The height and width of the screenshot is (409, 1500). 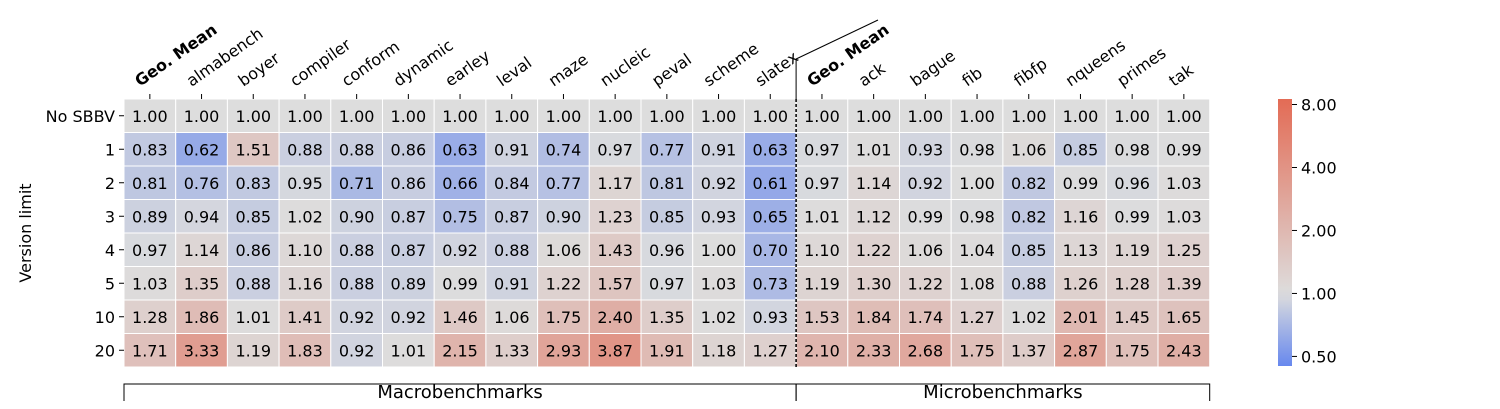 What do you see at coordinates (1319, 230) in the screenshot?
I see `colorbar-tick-label: 2.00` at bounding box center [1319, 230].